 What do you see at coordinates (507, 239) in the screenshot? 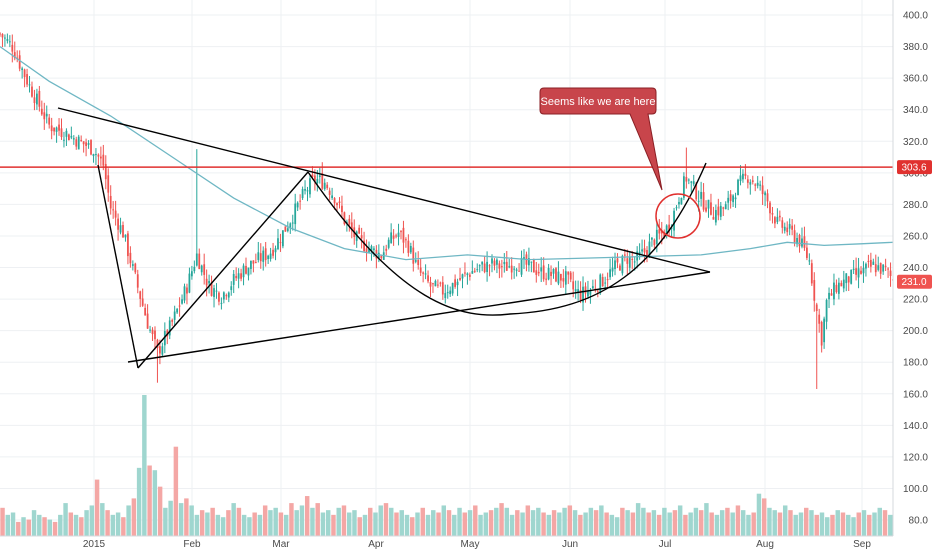
I see `cup-curve` at bounding box center [507, 239].